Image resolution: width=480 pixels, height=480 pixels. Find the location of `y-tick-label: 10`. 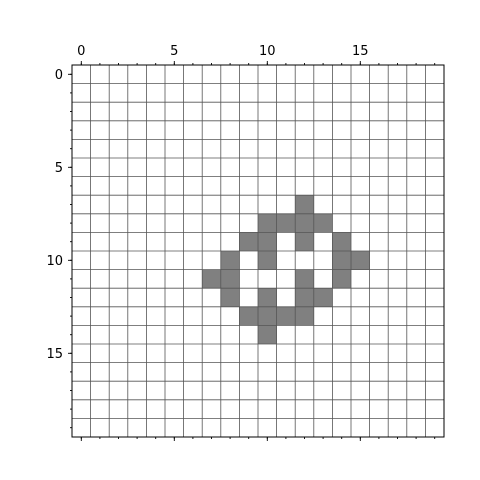

y-tick-label: 10 is located at coordinates (54, 261).